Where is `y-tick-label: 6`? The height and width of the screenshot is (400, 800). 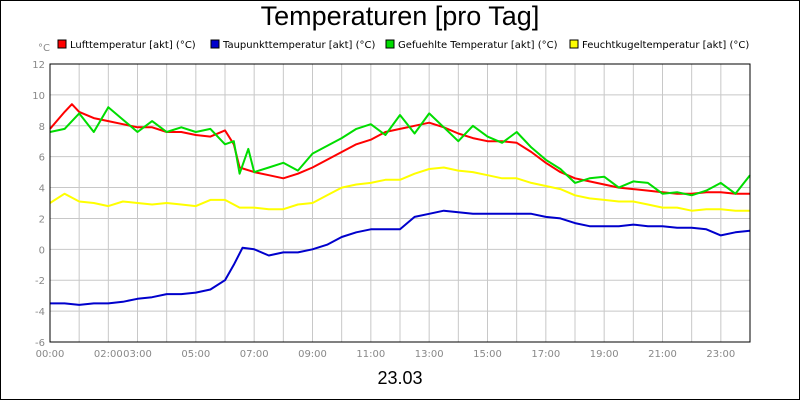 y-tick-label: 6 is located at coordinates (42, 158).